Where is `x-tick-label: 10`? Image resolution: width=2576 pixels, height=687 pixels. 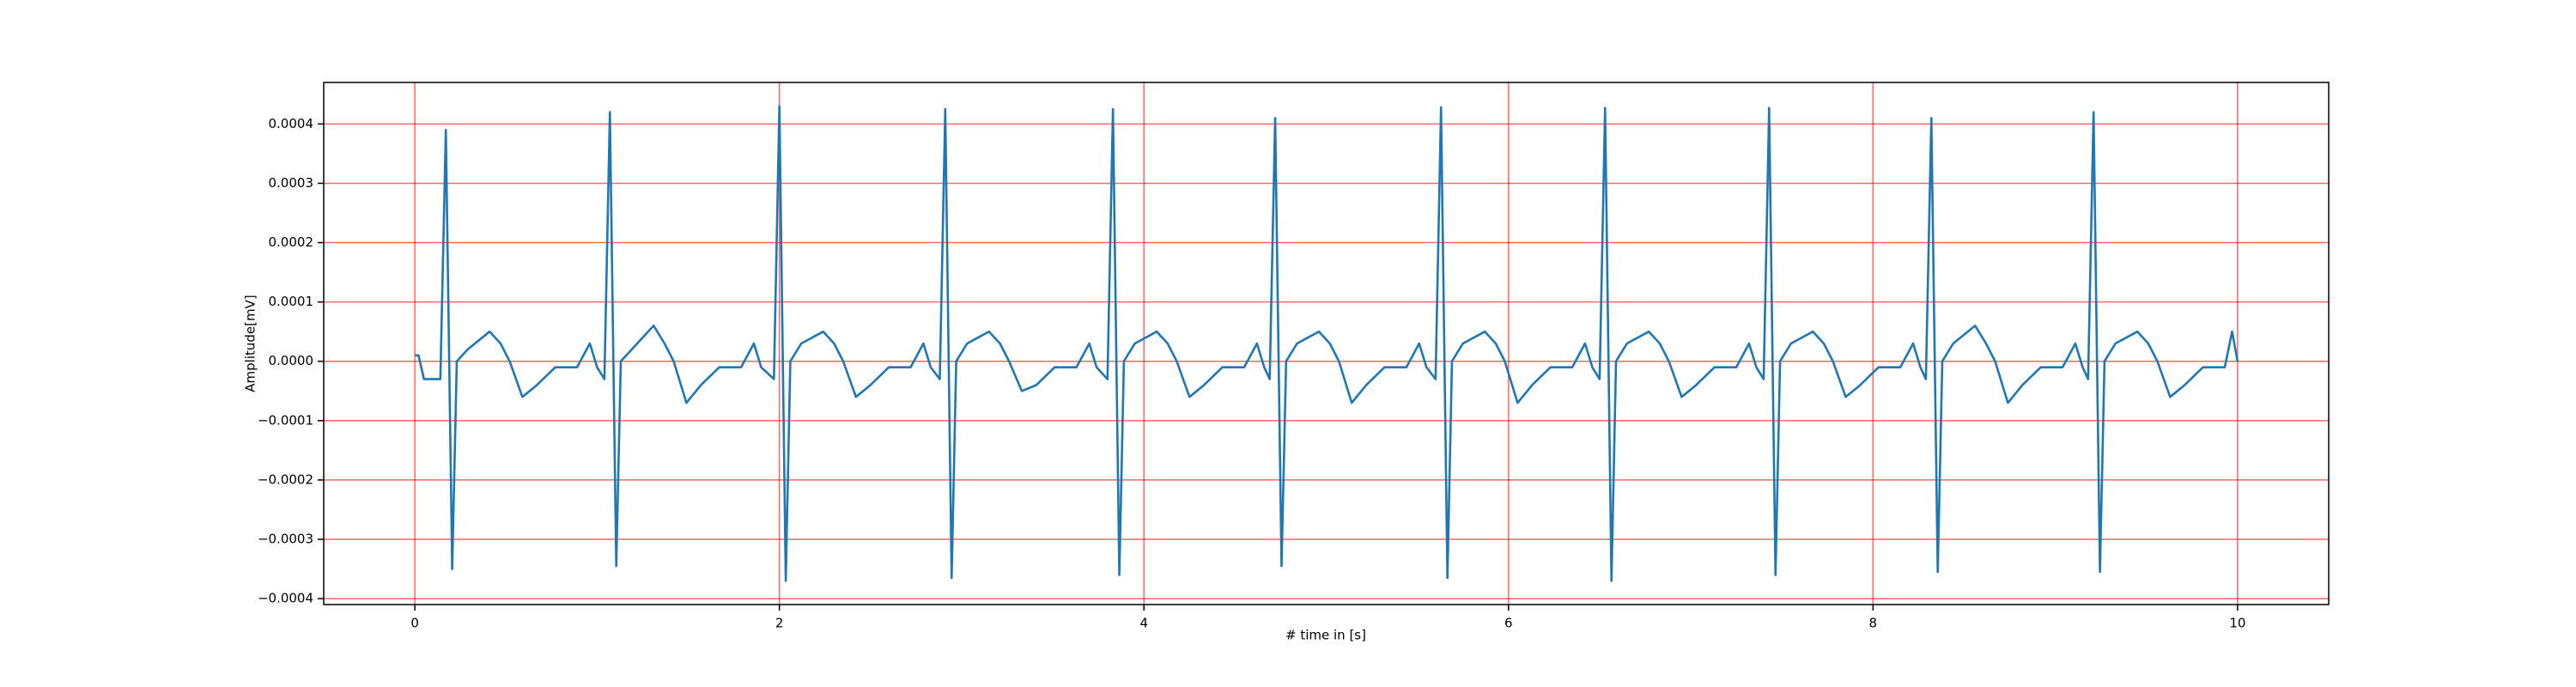
x-tick-label: 10 is located at coordinates (2237, 623).